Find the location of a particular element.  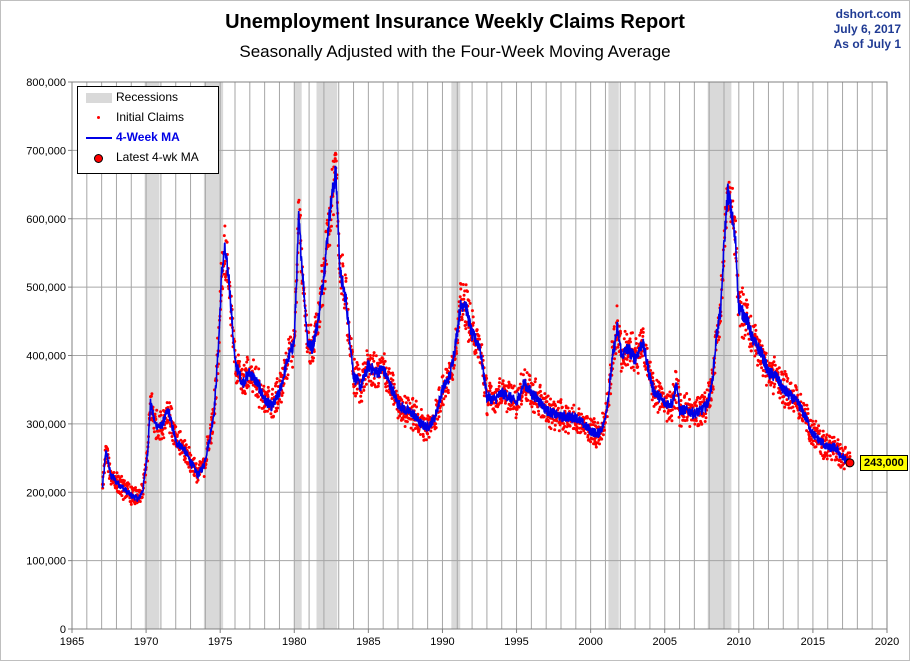

legend-item-initial-claims: Initial Claims is located at coordinates (148, 118).